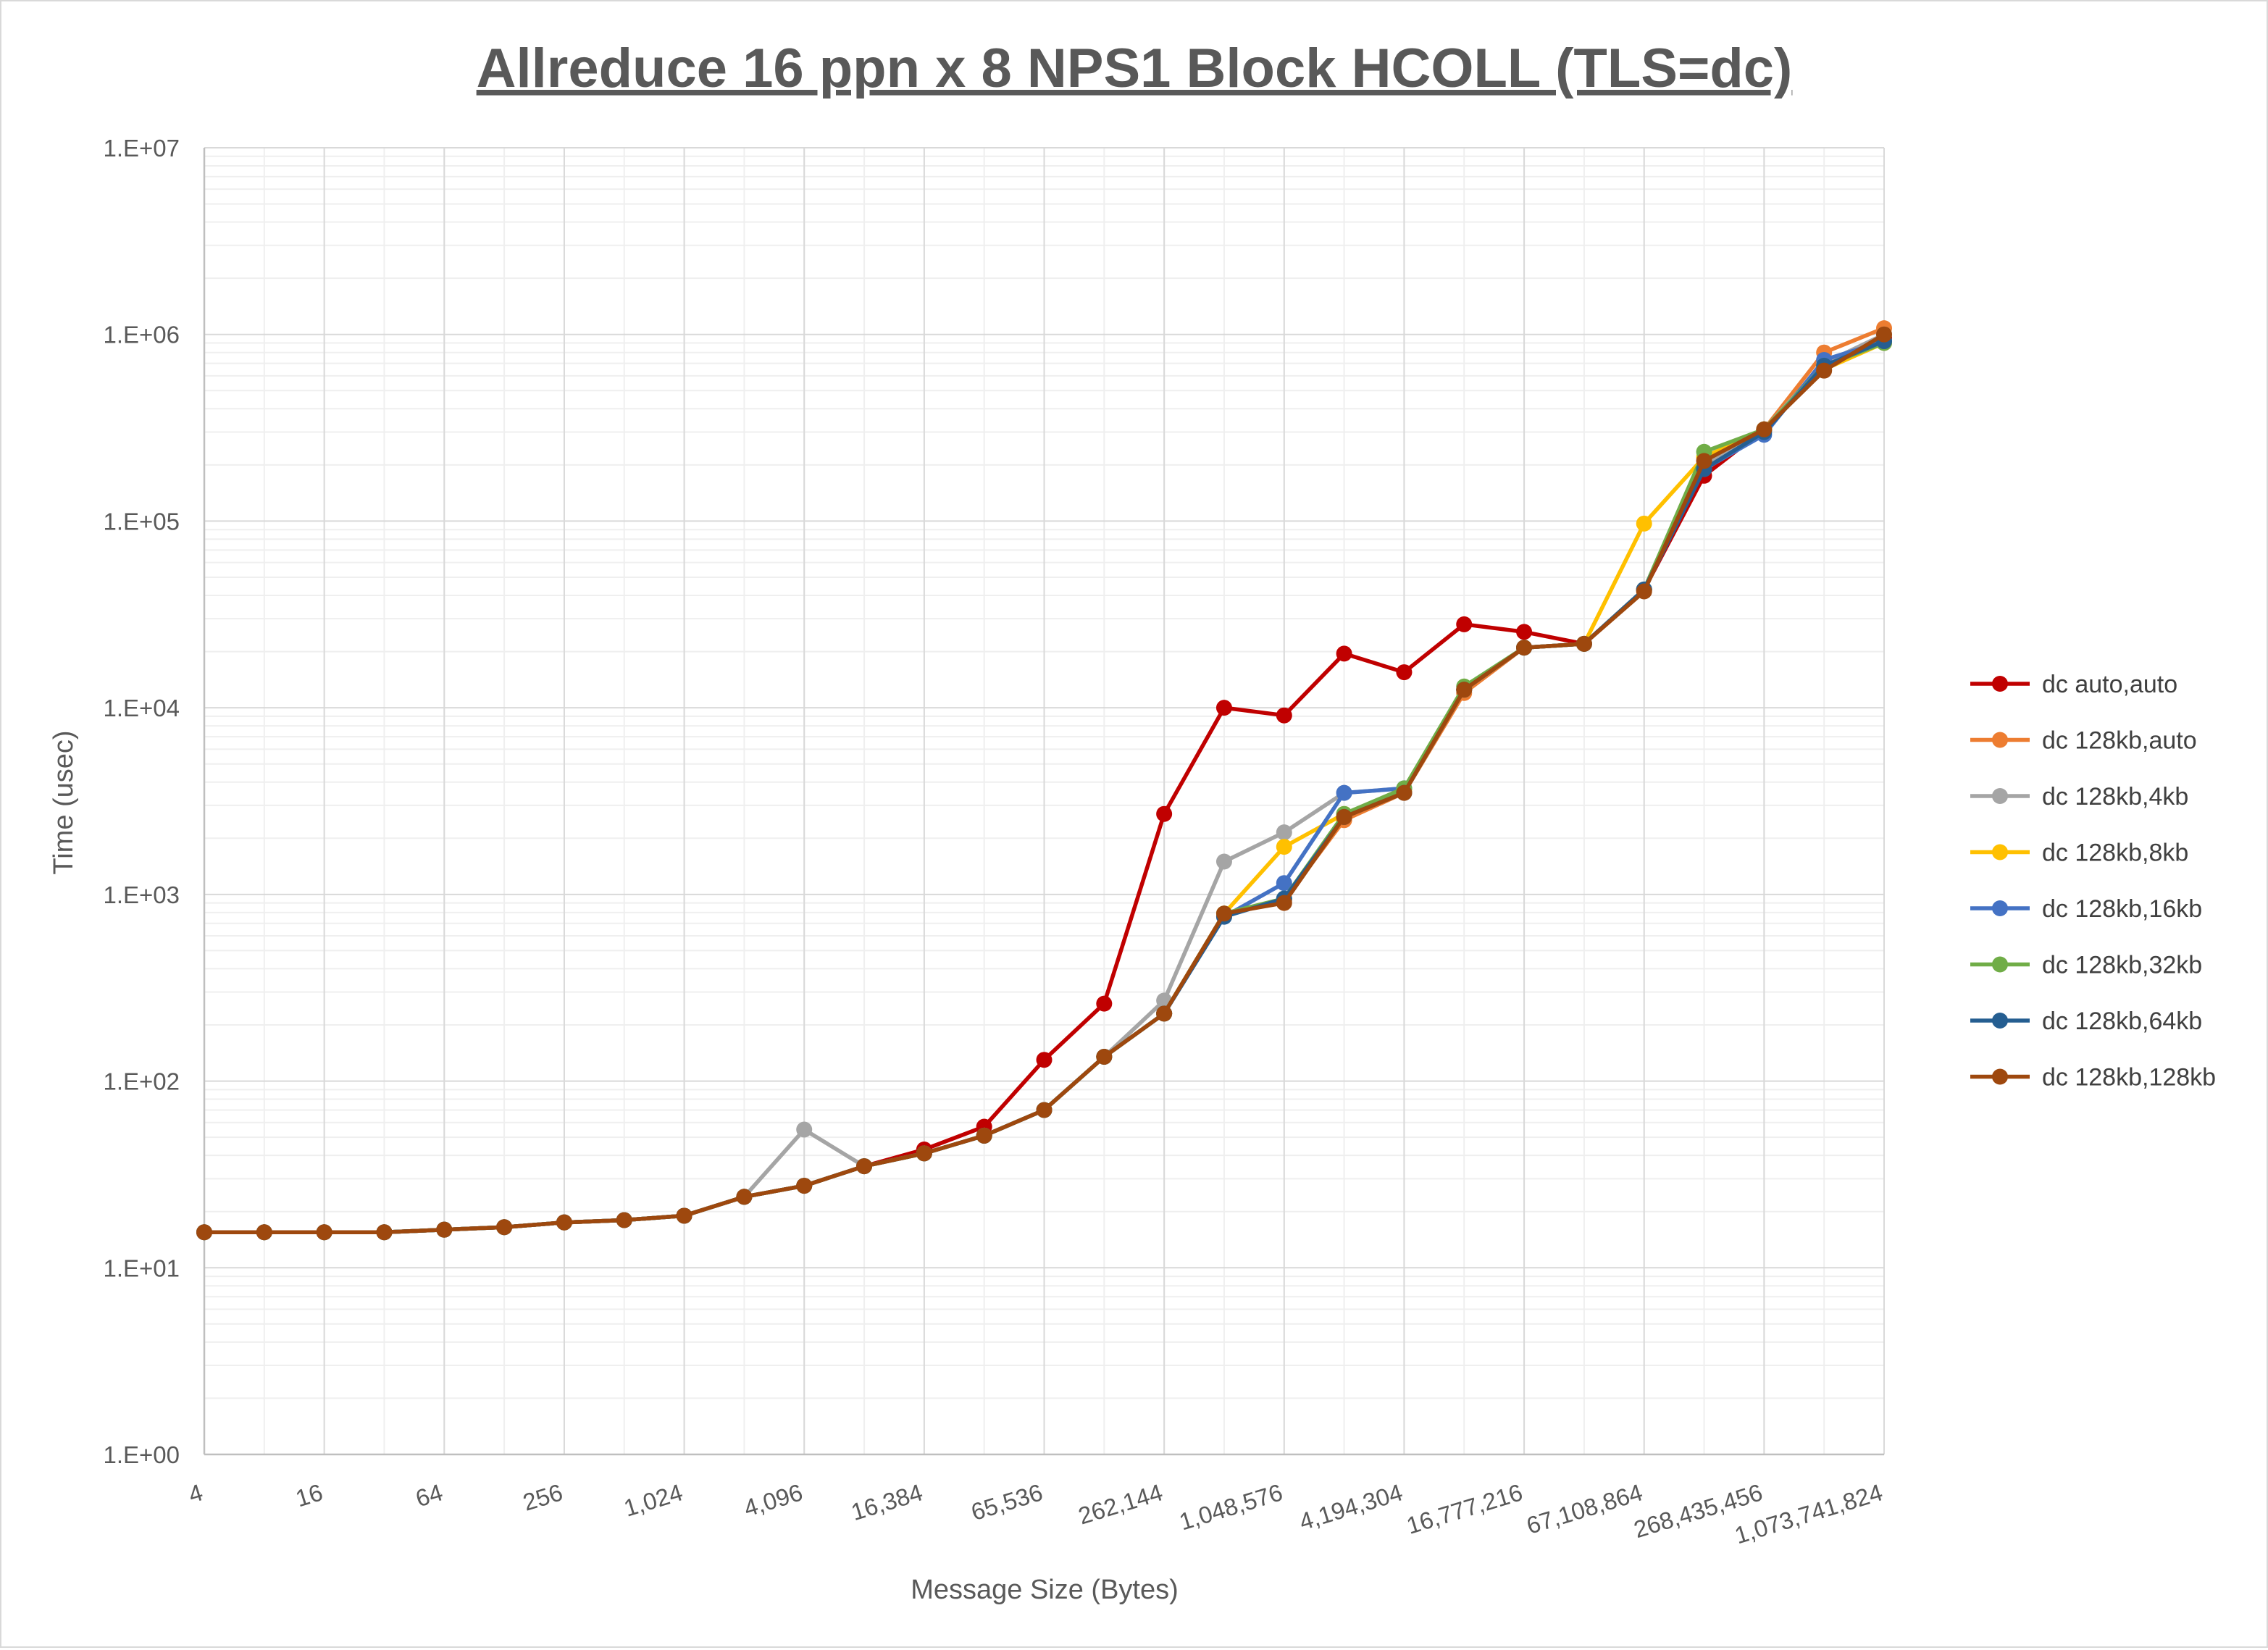 The width and height of the screenshot is (2268, 1650). I want to click on legend-item: dc 128kb,128kb, so click(2093, 1078).